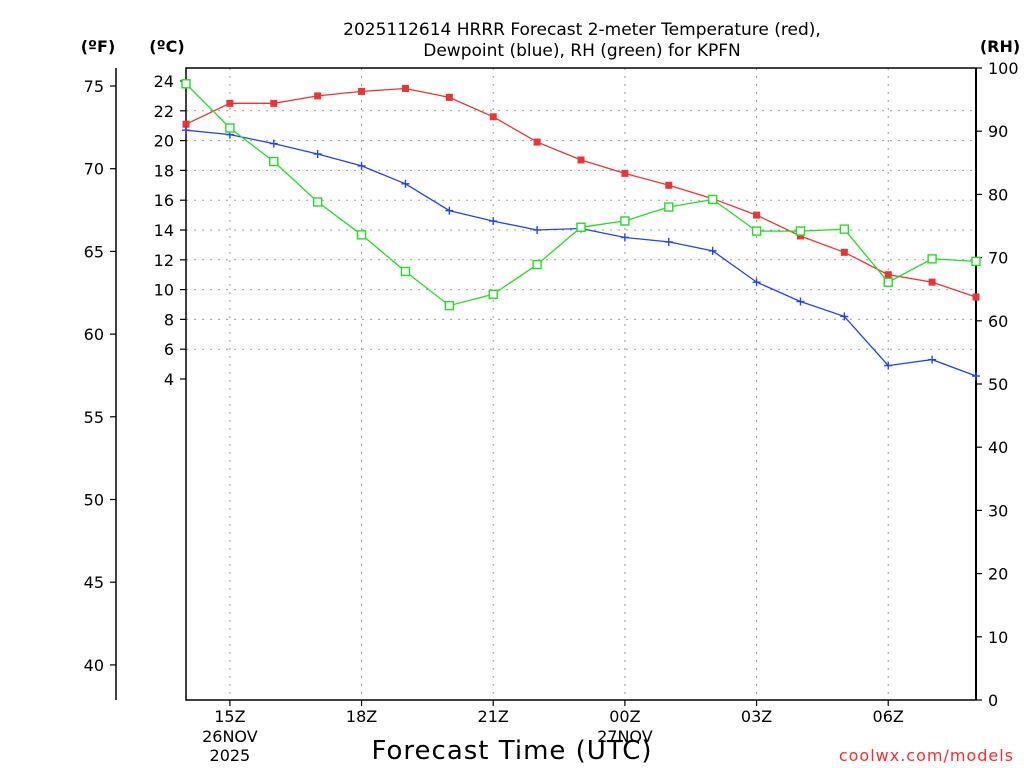  Describe the element at coordinates (998, 574) in the screenshot. I see `rh-tick-label: 20` at that location.